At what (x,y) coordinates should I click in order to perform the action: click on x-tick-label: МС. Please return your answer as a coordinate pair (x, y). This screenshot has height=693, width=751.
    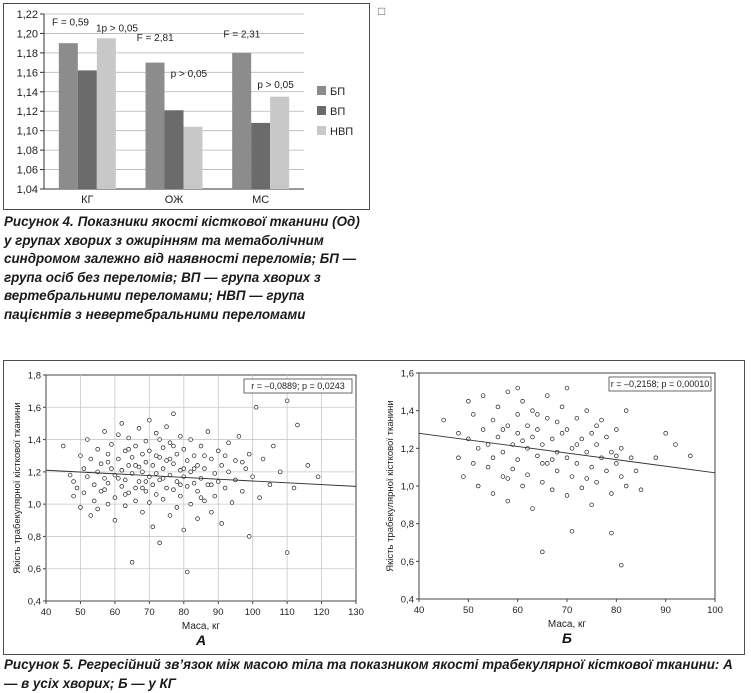
    Looking at the image, I should click on (260, 200).